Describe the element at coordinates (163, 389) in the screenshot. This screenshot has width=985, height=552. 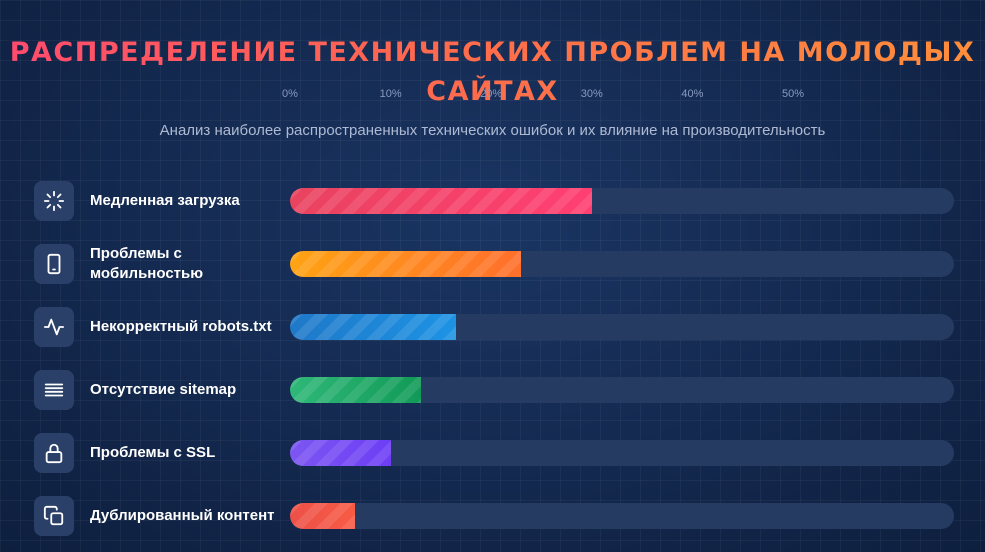
I see `category-label: Отсутствие sitemap` at that location.